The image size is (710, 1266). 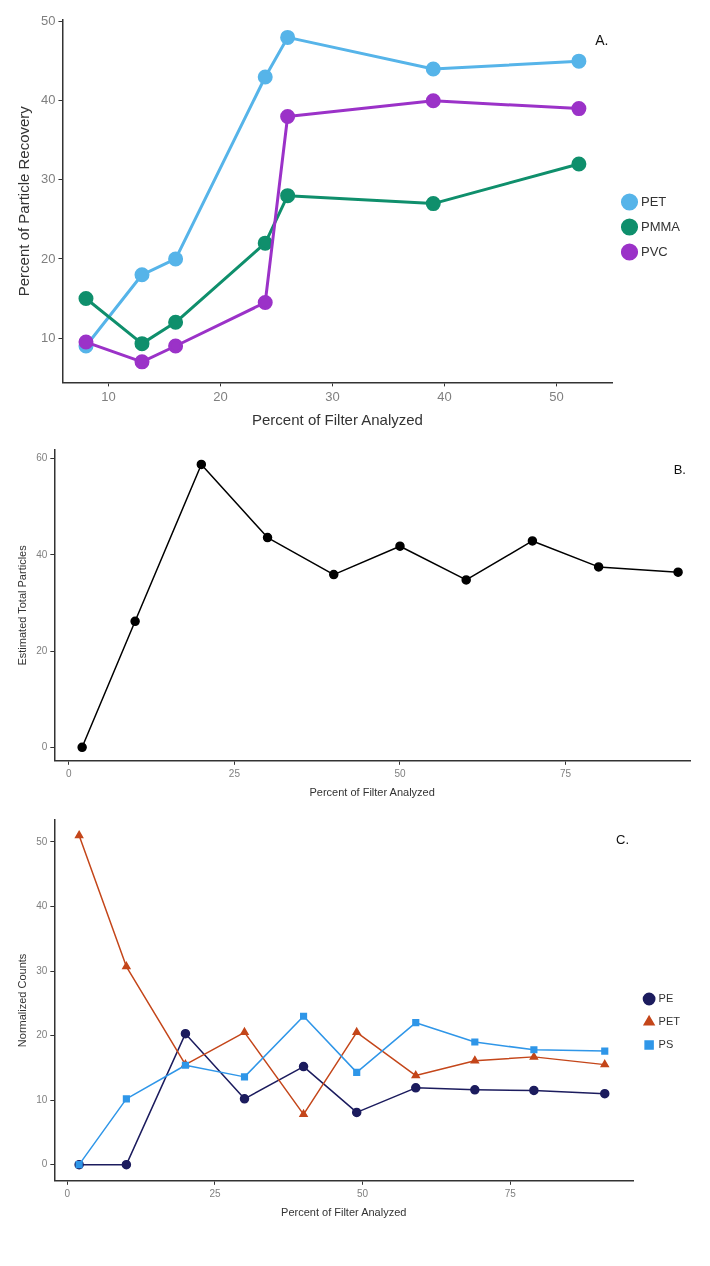 What do you see at coordinates (42, 458) in the screenshot?
I see `y-tick-label: 60` at bounding box center [42, 458].